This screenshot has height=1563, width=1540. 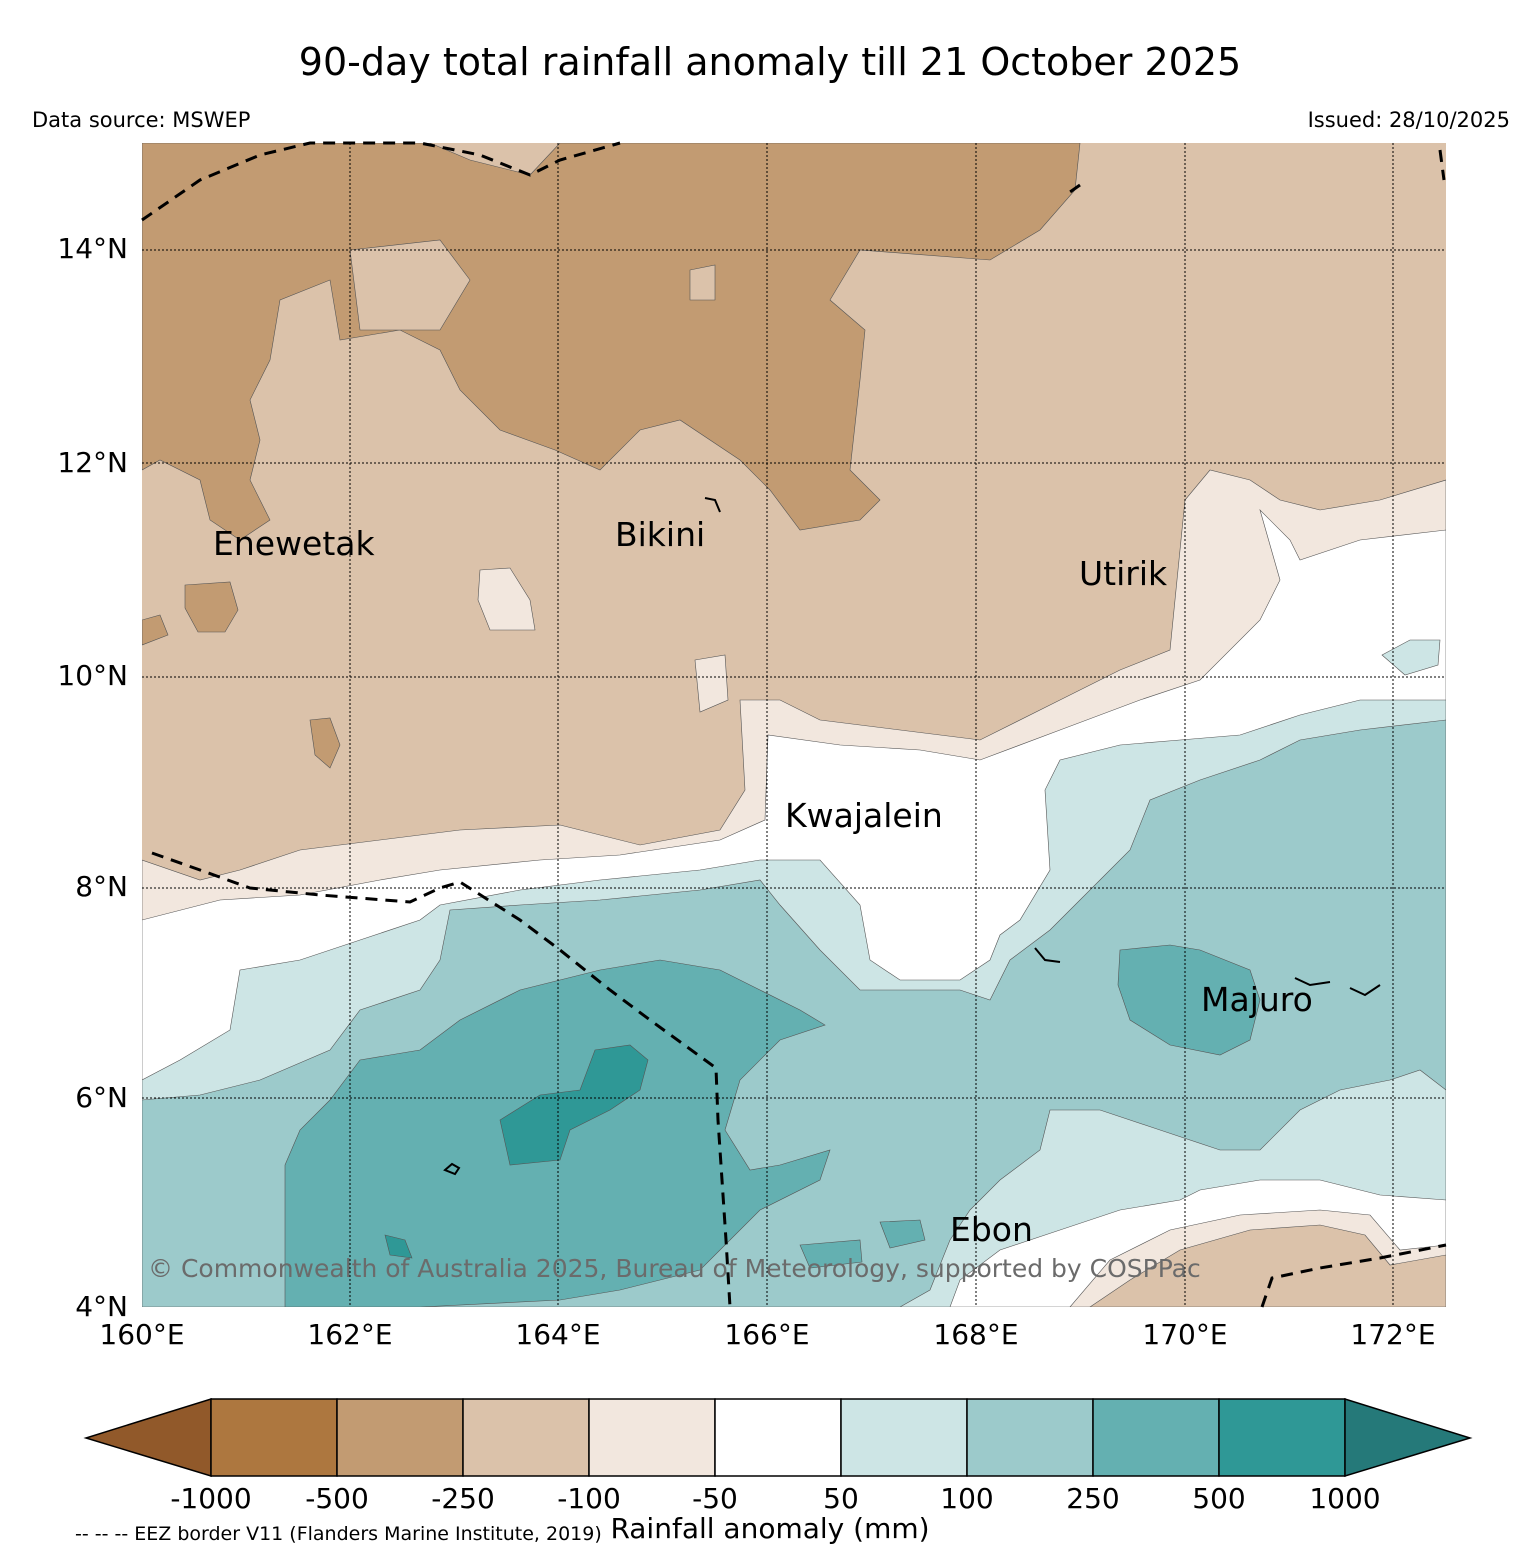 I want to click on colorbar-tick: -50, so click(x=715, y=1498).